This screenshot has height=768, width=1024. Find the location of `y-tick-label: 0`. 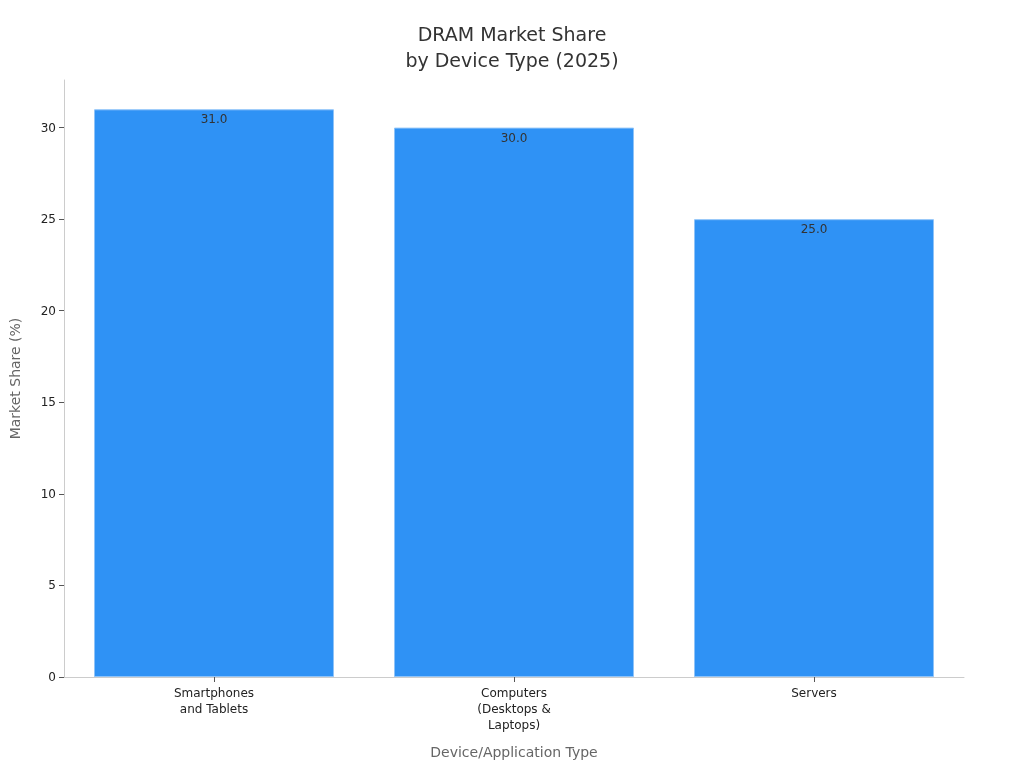

y-tick-label: 0 is located at coordinates (52, 677).